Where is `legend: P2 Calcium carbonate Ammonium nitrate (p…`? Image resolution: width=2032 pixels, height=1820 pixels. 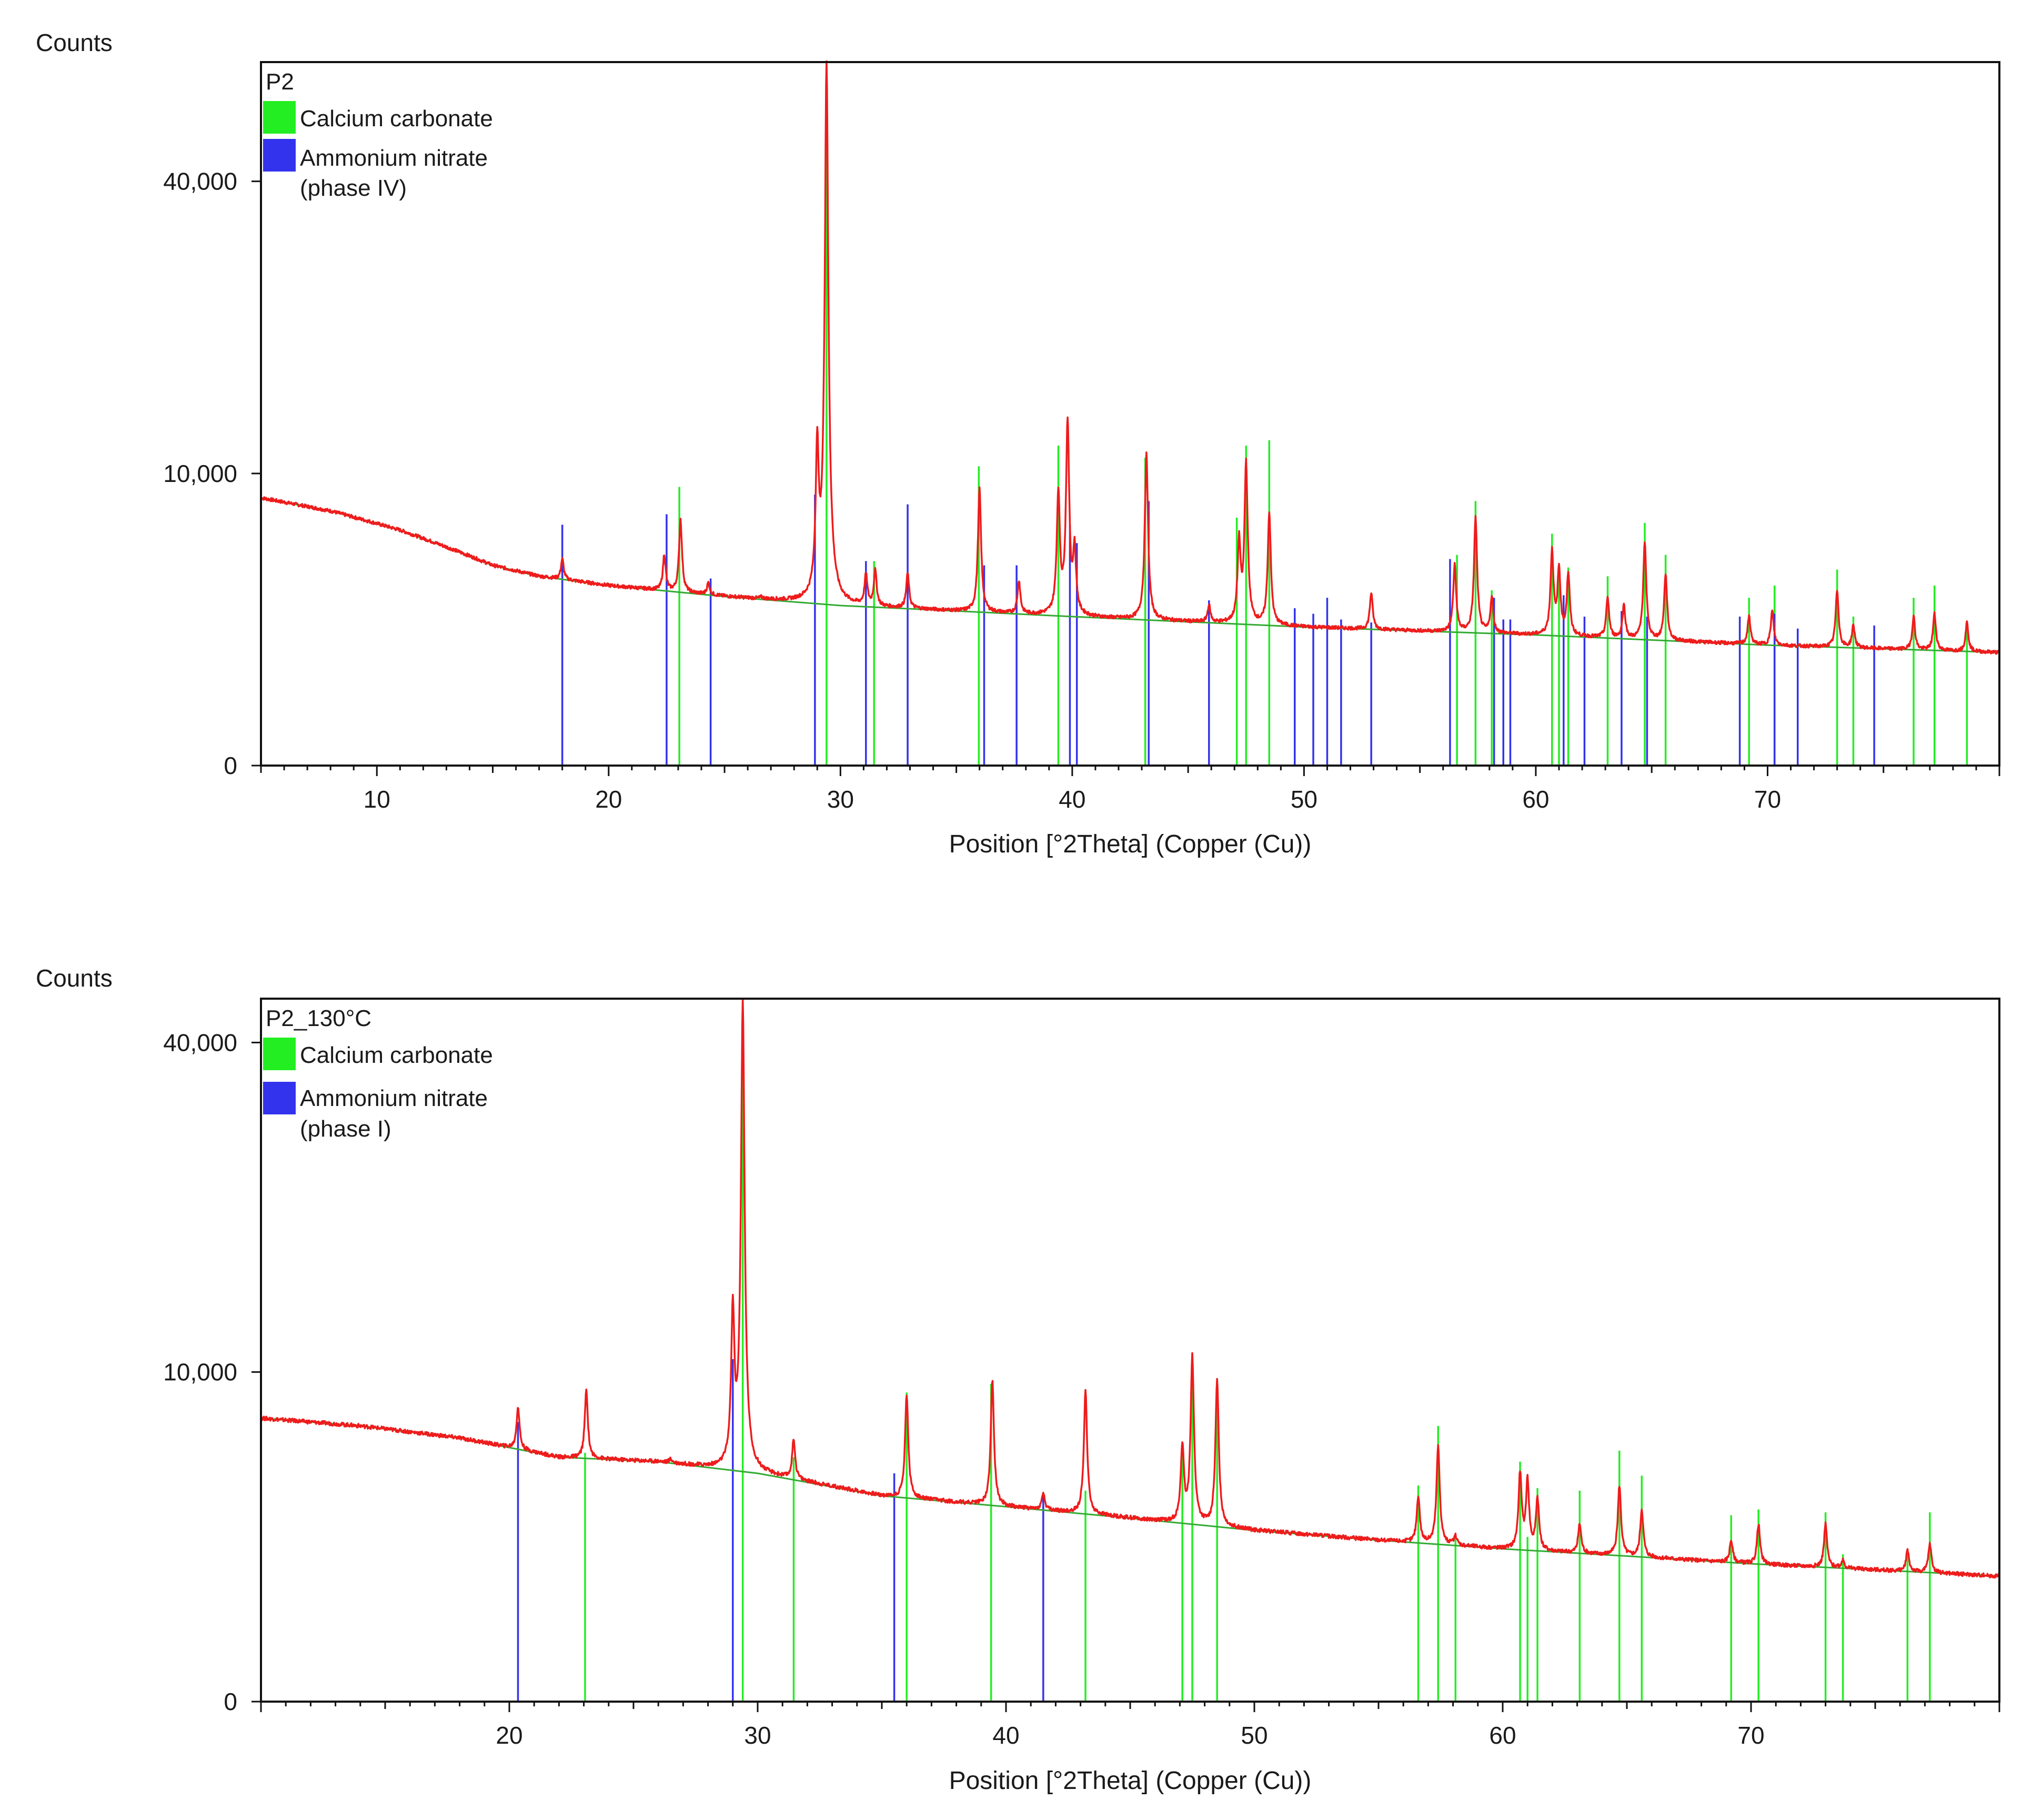 legend: P2 Calcium carbonate Ammonium nitrate (p… is located at coordinates (378, 135).